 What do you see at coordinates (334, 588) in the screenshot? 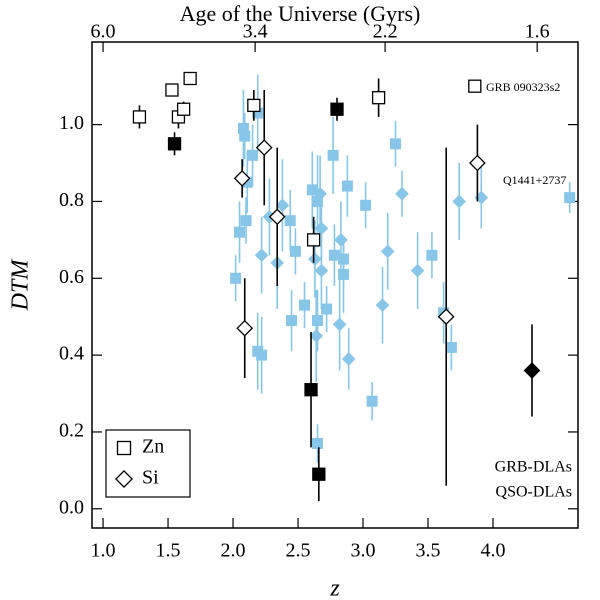
I see `x-axis-label: z` at bounding box center [334, 588].